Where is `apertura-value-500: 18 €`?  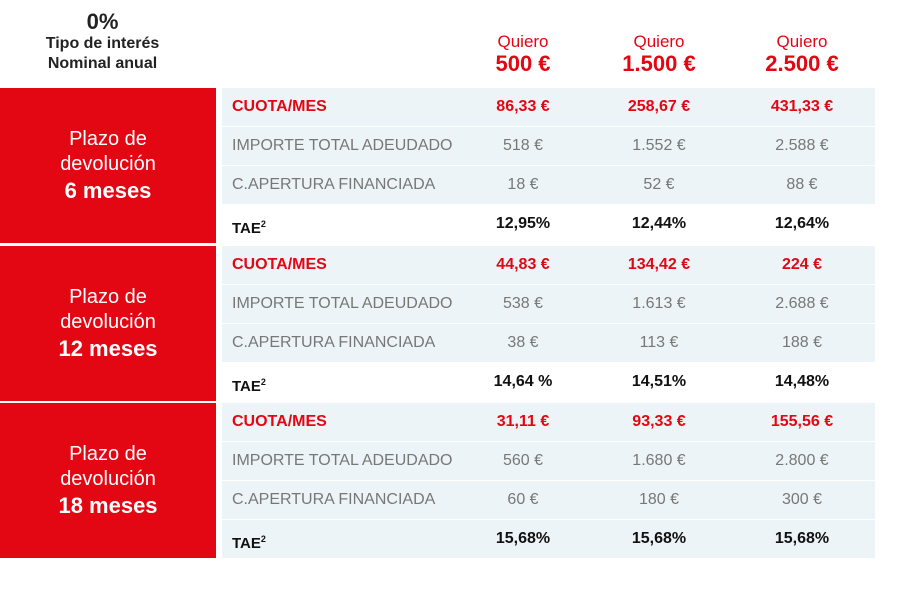 apertura-value-500: 18 € is located at coordinates (523, 184).